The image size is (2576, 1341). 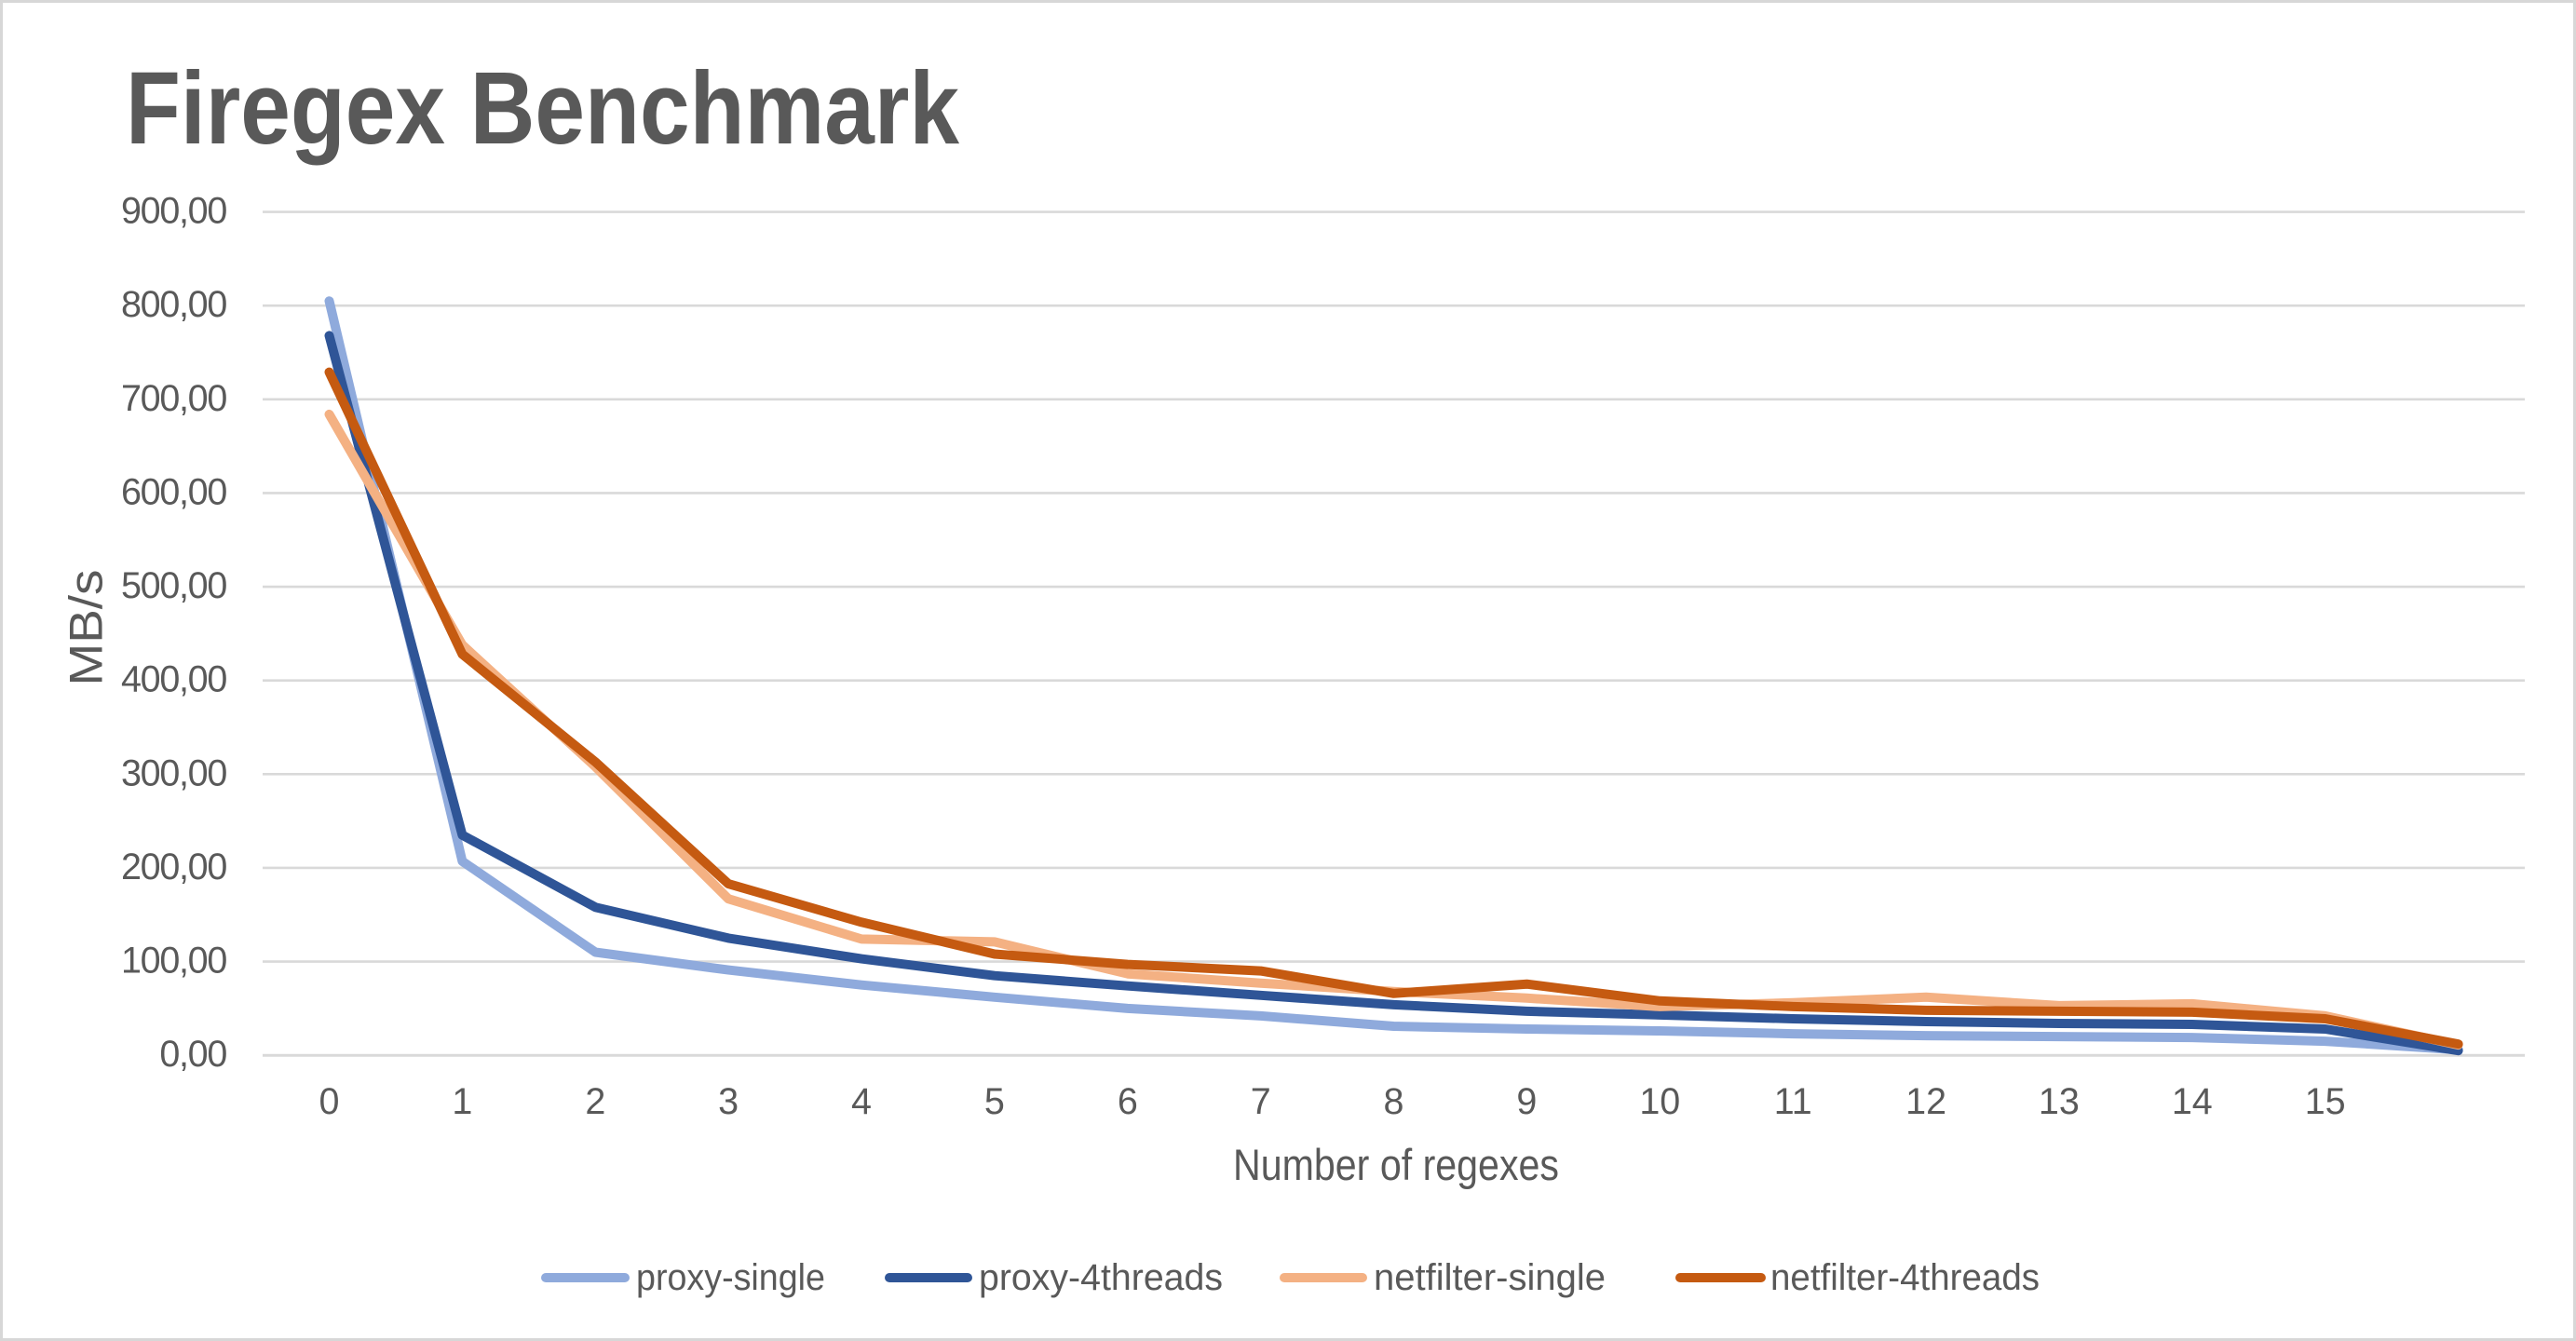 I want to click on svg-text: 12, so click(x=1925, y=1101).